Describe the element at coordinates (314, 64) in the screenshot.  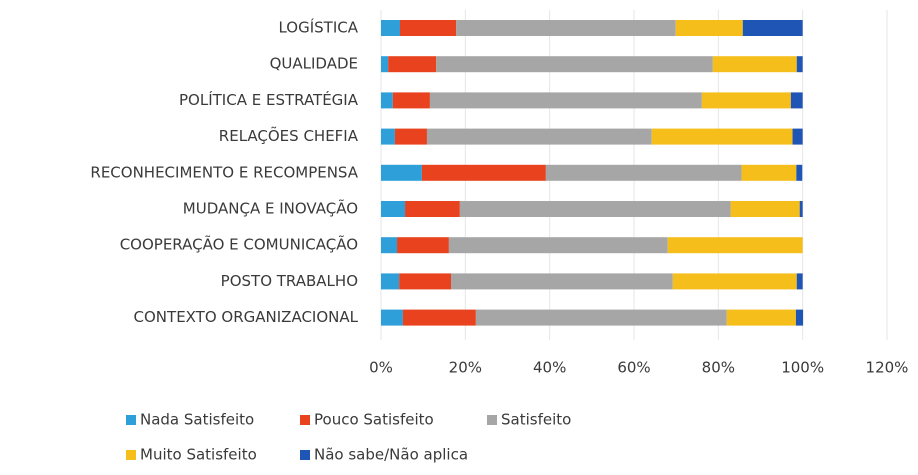
I see `y-tick-label: QUALIDADE` at that location.